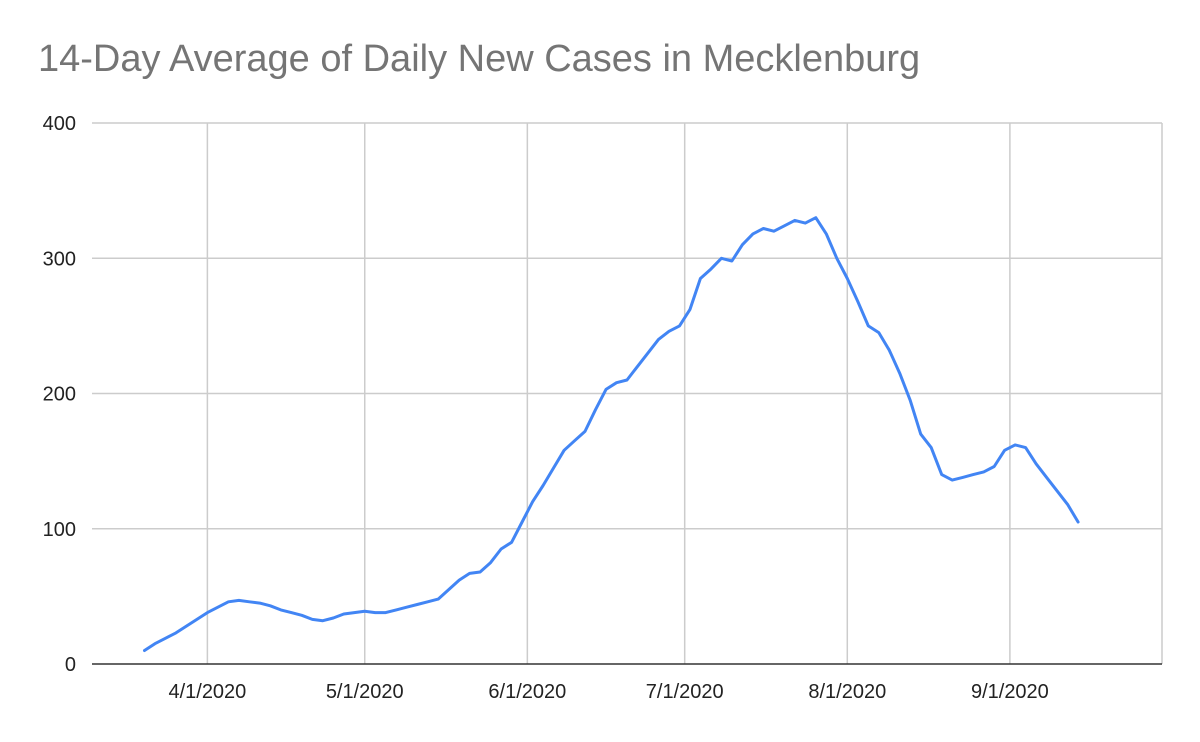 The image size is (1200, 742). Describe the element at coordinates (527, 692) in the screenshot. I see `x-tick-label-2: 6/1/2020` at that location.